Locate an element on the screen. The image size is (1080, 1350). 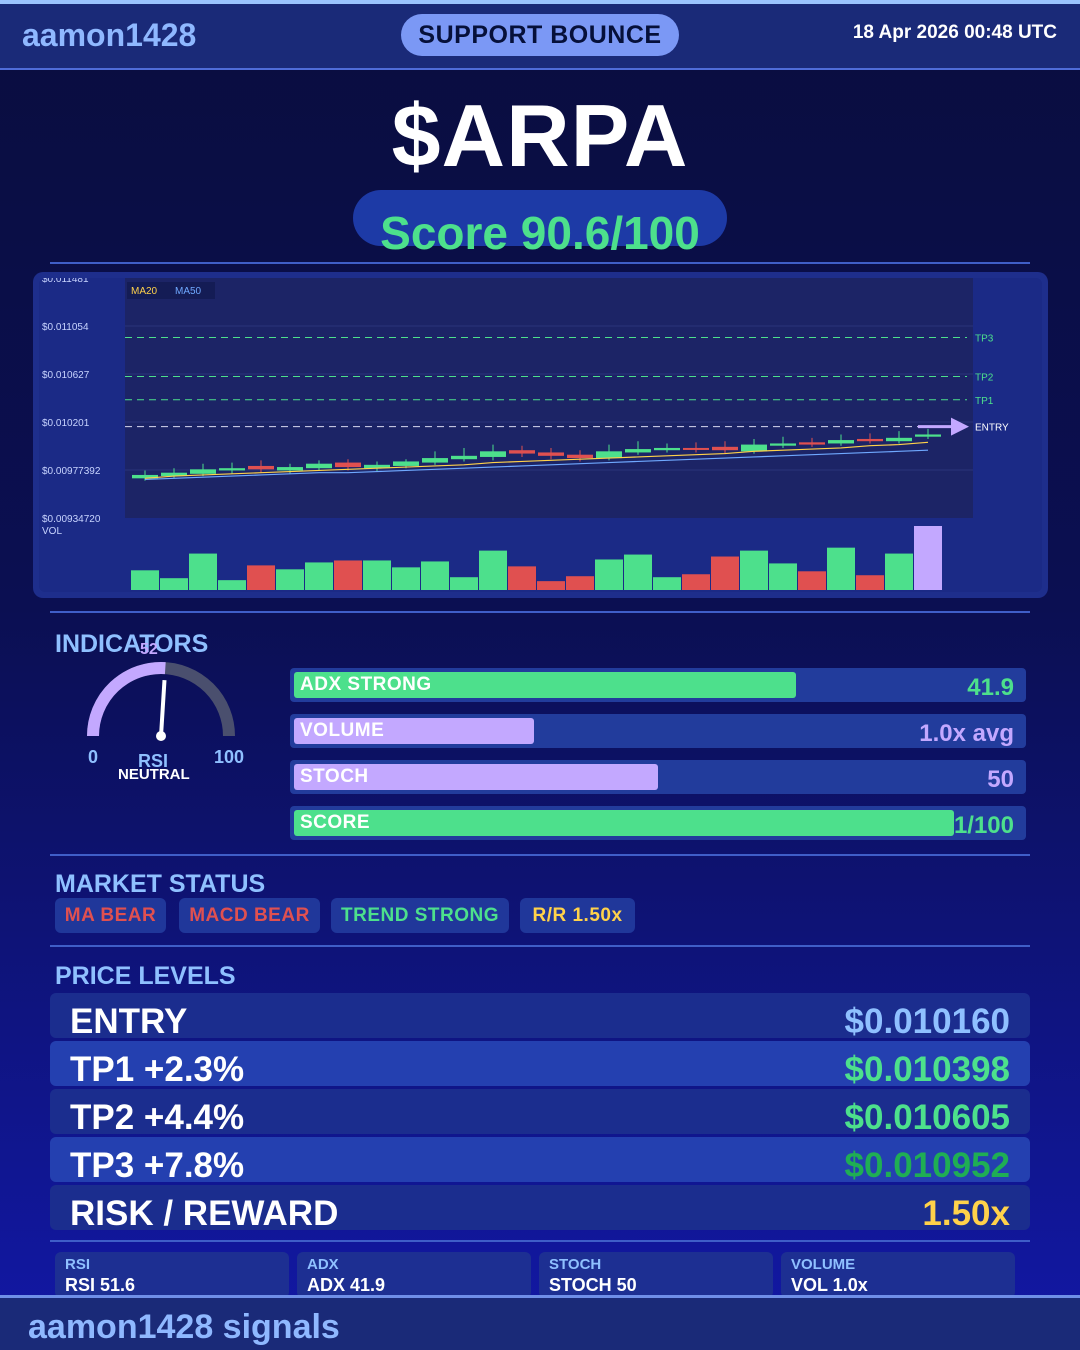
price-level-value: $0.010605 is located at coordinates (927, 1117).